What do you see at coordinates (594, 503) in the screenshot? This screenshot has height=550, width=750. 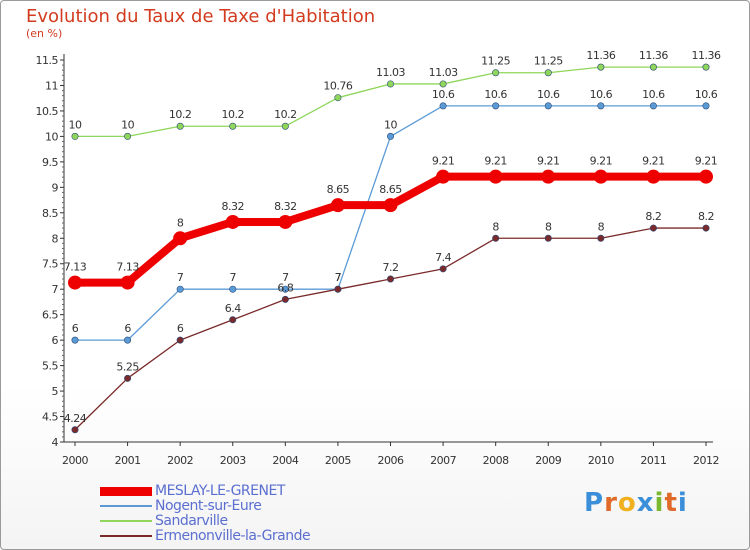 I see `logo-letter: P` at bounding box center [594, 503].